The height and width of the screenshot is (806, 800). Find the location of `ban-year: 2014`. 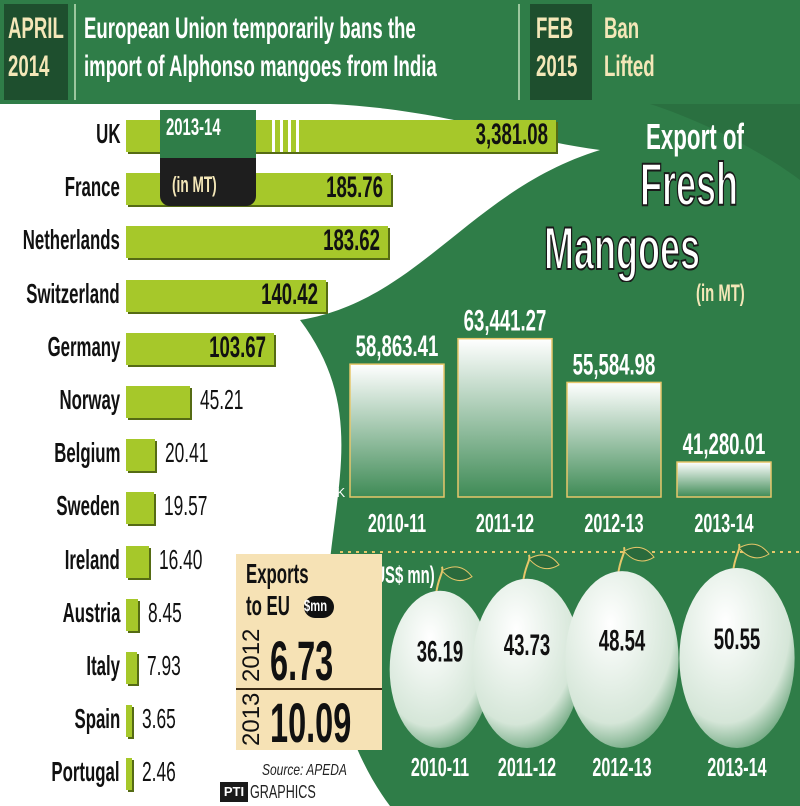

ban-year: 2014 is located at coordinates (29, 66).